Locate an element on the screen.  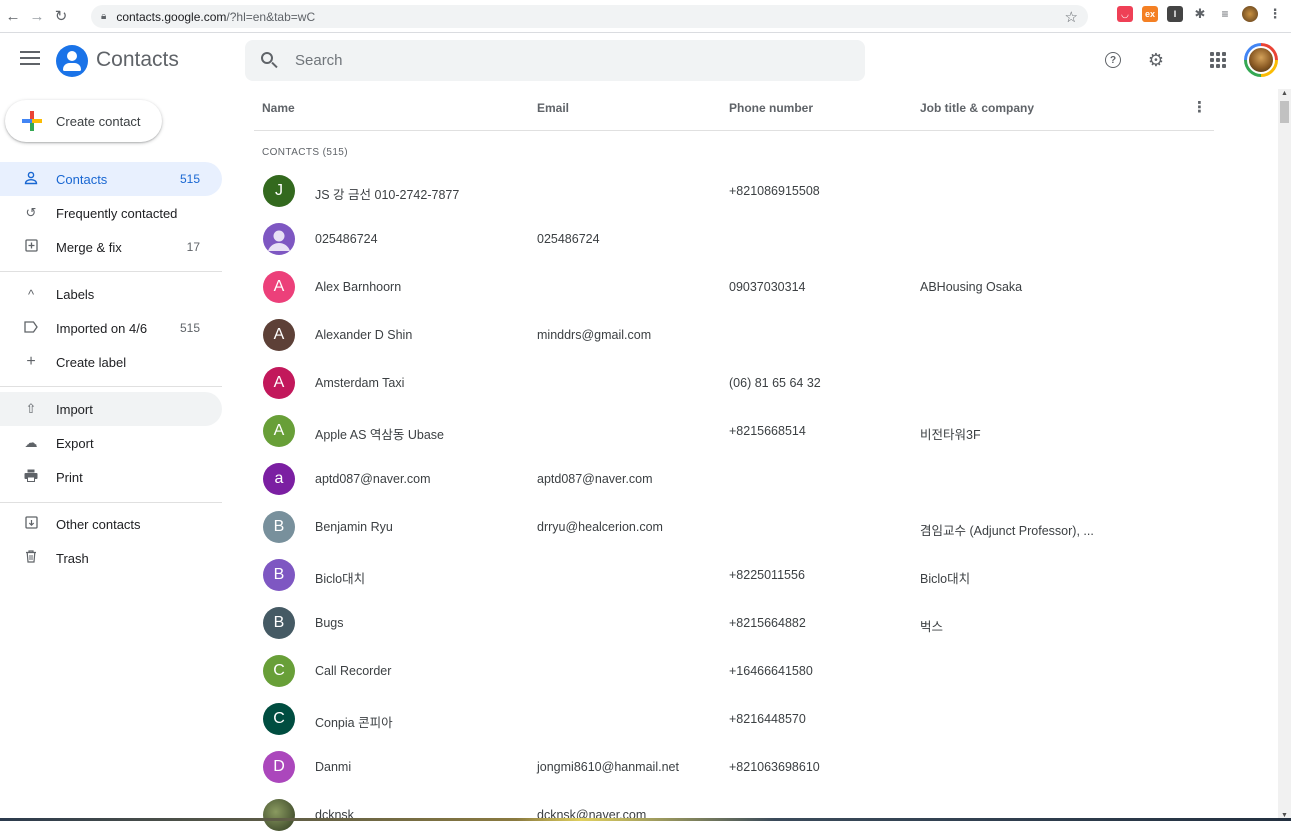
sidebar-item-count: 515 is located at coordinates (189, 328).